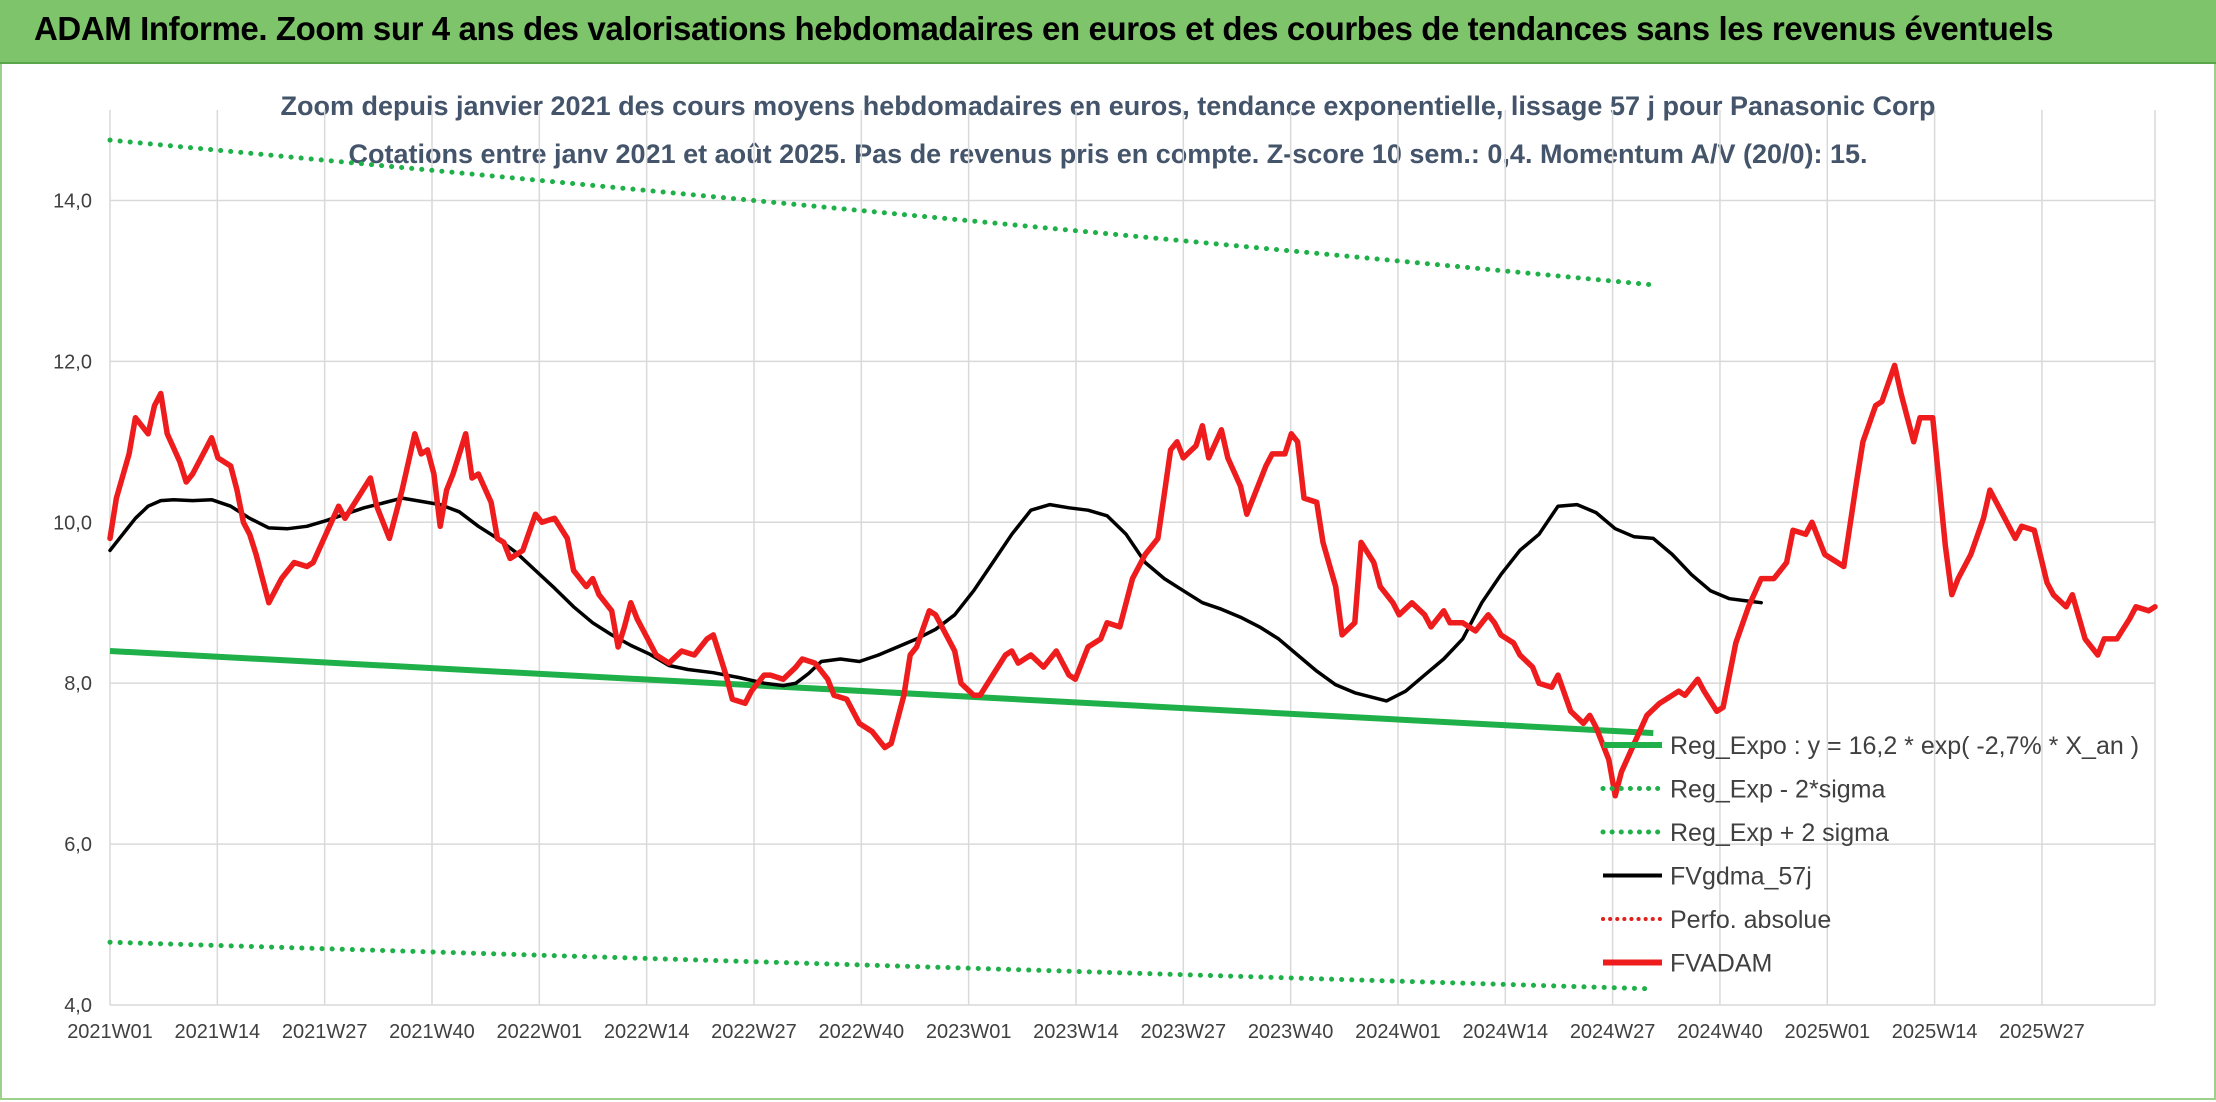  I want to click on y-tick-label: 14,0, so click(72, 201).